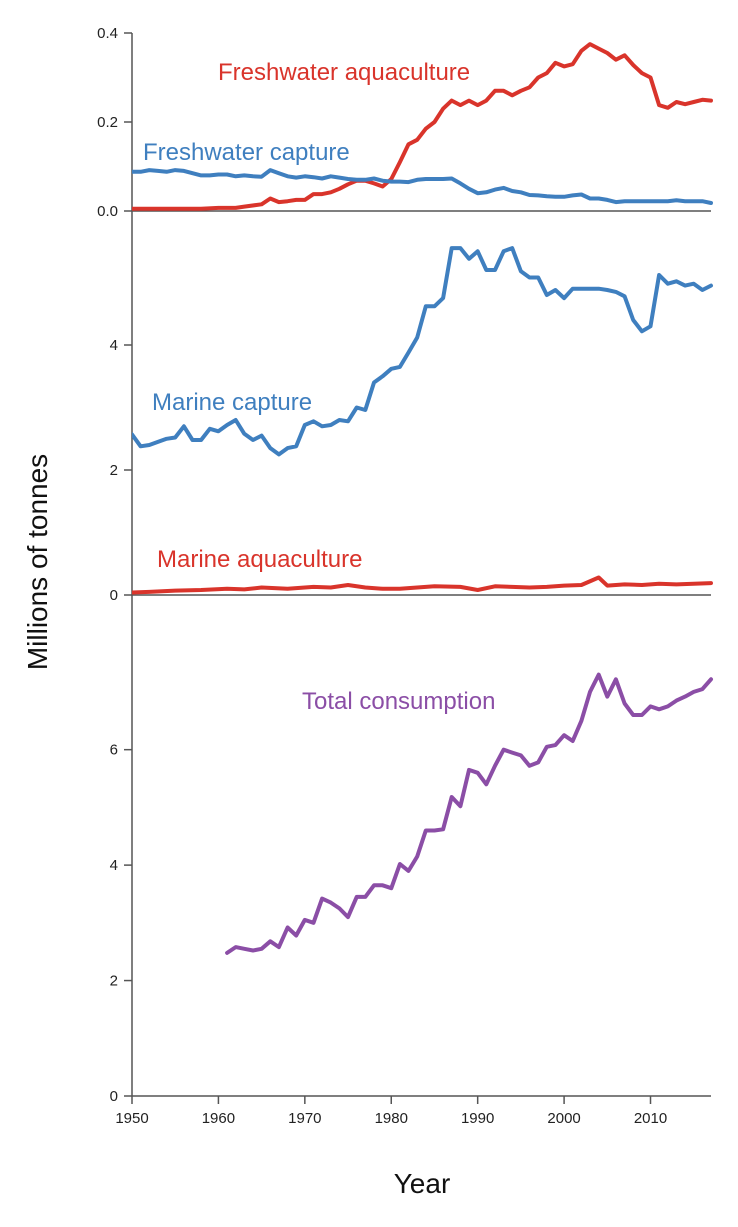 This screenshot has width=738, height=1227. Describe the element at coordinates (304, 1118) in the screenshot. I see `x-tick-label: 1970` at that location.